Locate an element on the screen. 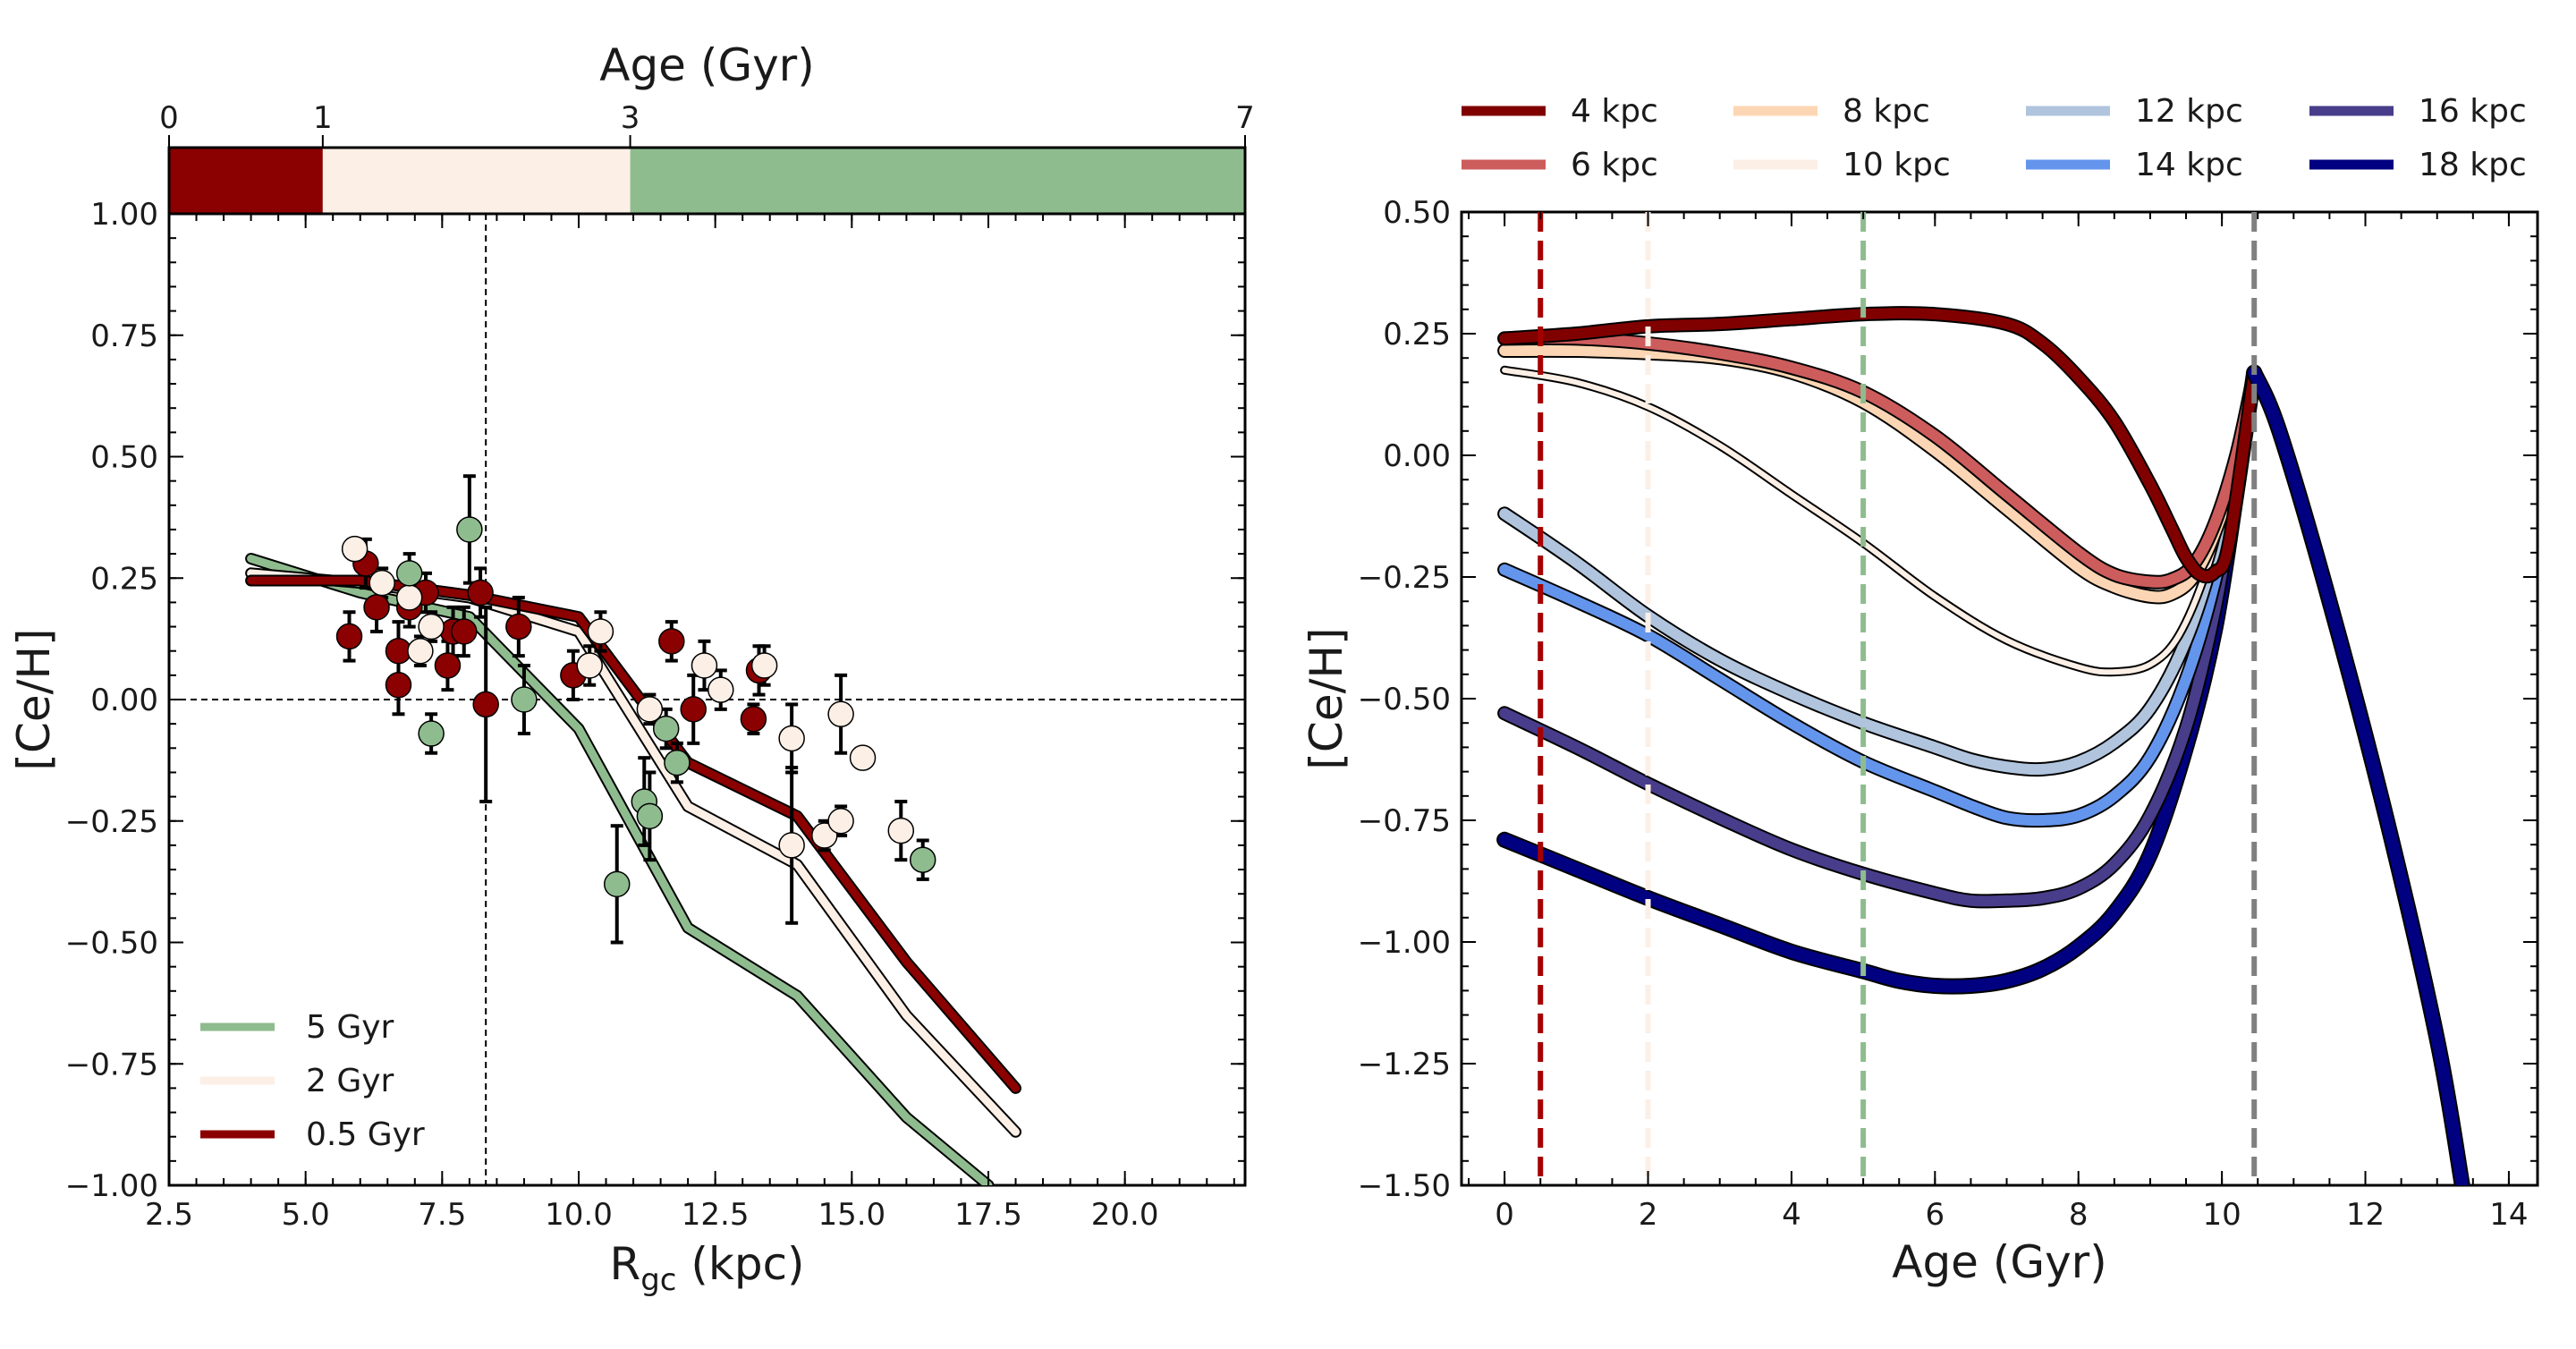 This screenshot has width=2576, height=1349. tail-outline is located at coordinates (2358, 774).